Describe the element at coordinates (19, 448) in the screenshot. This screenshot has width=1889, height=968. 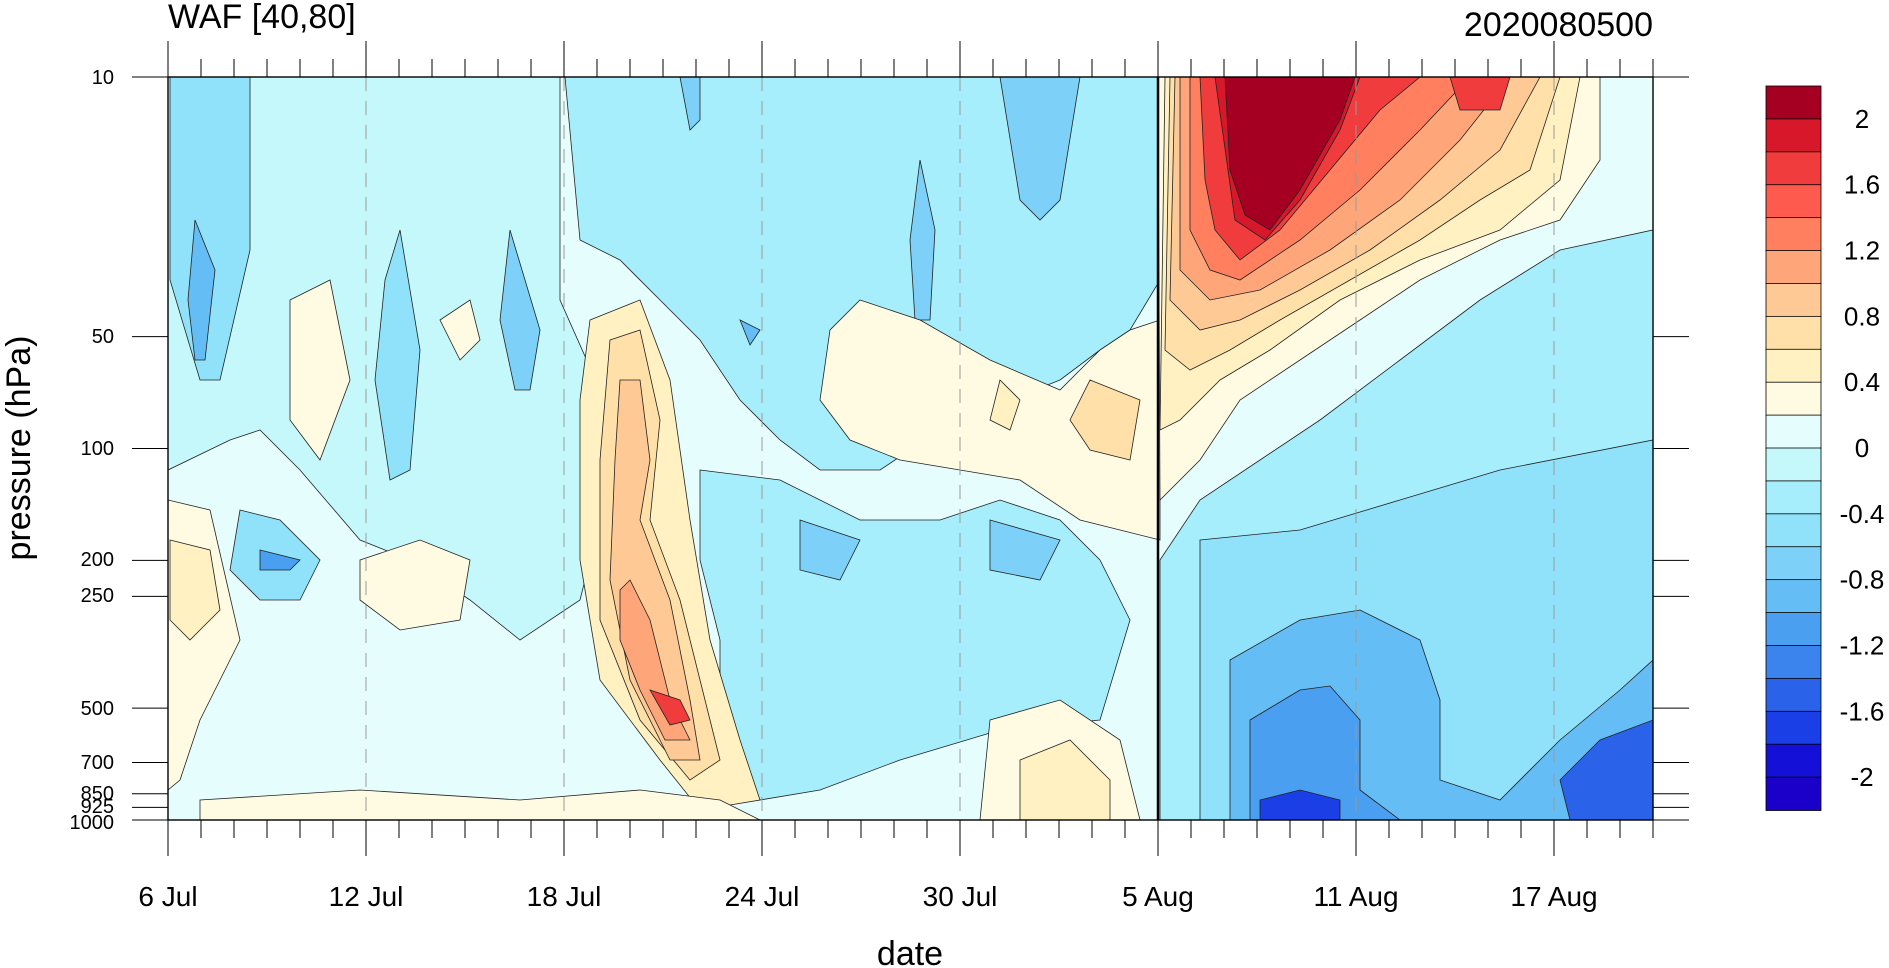
I see `y-axis-label: pressure (hPa)` at that location.